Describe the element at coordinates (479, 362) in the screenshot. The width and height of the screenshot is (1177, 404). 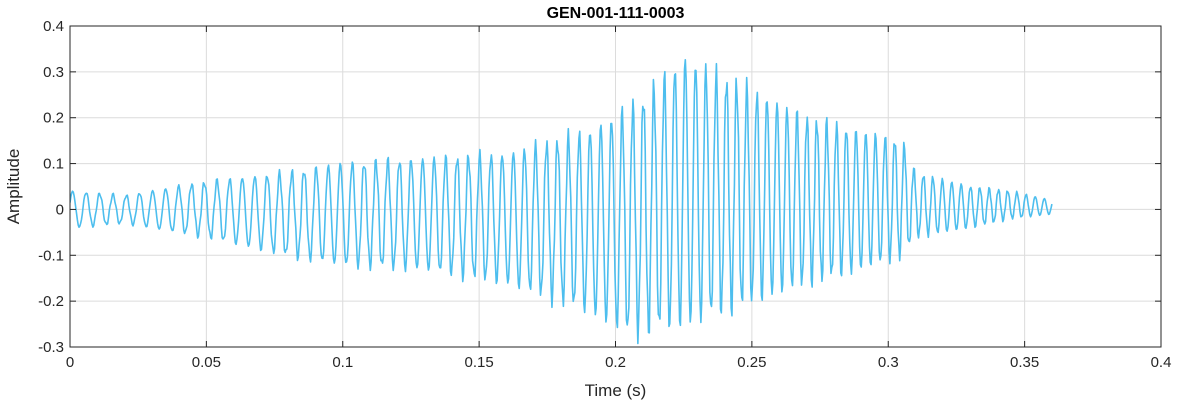
I see `x-tick-label: 0.15` at that location.